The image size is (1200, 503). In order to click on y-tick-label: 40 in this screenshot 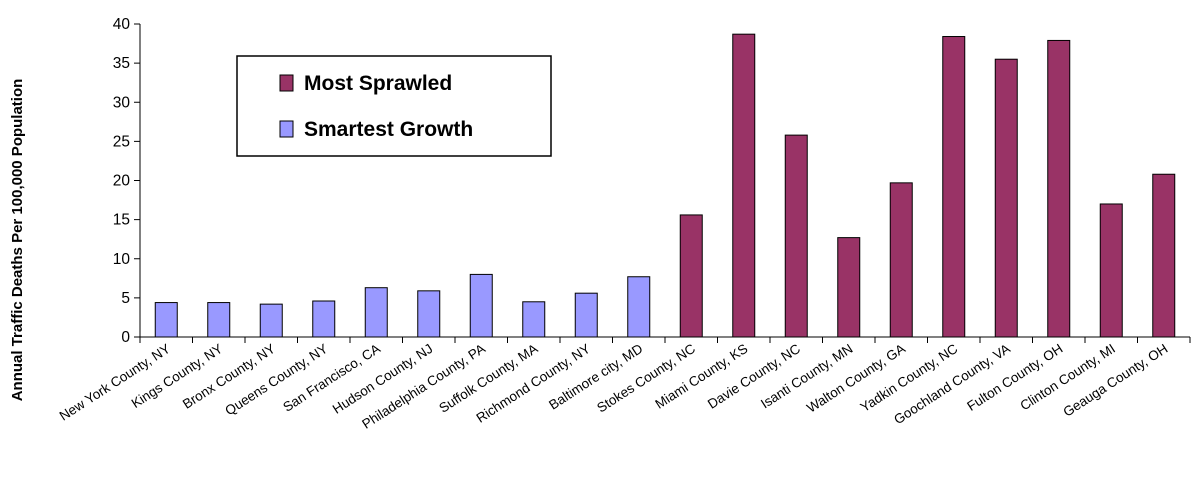, I will do `click(122, 24)`.